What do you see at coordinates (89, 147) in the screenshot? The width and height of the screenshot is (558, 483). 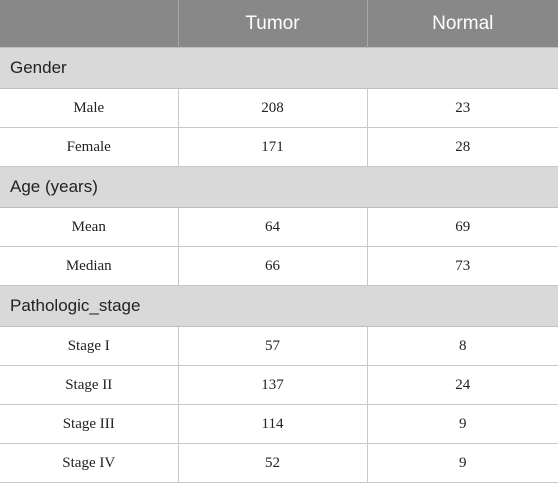 I see `row-label: Female` at bounding box center [89, 147].